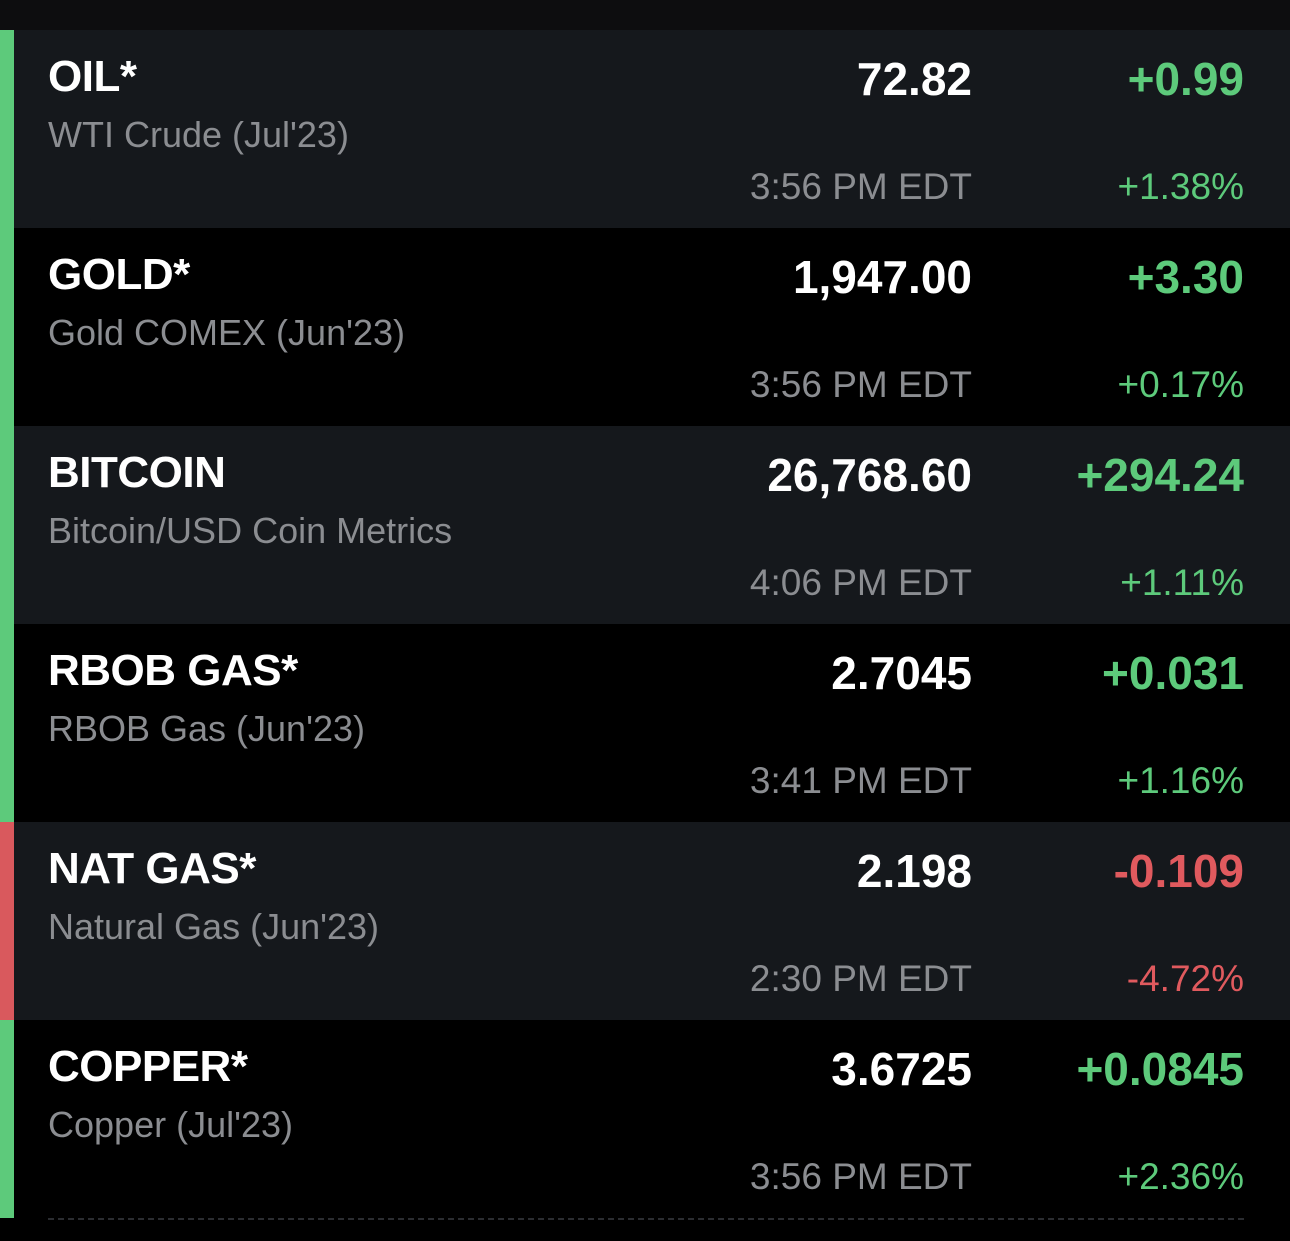  Describe the element at coordinates (173, 670) in the screenshot. I see `quote-symbol: RBOB GAS*` at that location.